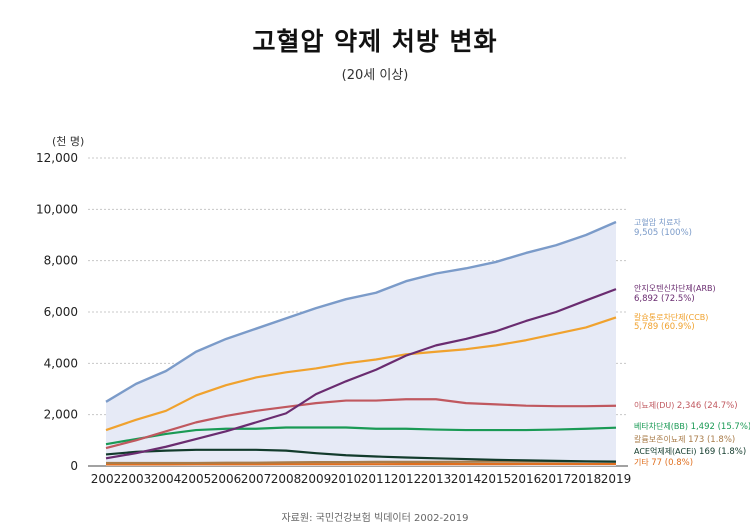  Describe the element at coordinates (375, 75) in the screenshot. I see `page-subtitle: (20세 이상)` at that location.